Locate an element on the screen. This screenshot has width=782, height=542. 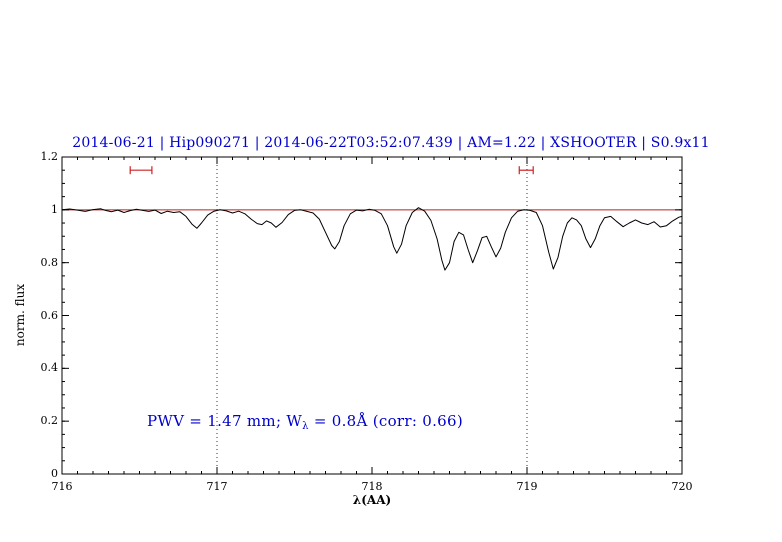
y-tick-label: 0.8 is located at coordinates (49, 262).